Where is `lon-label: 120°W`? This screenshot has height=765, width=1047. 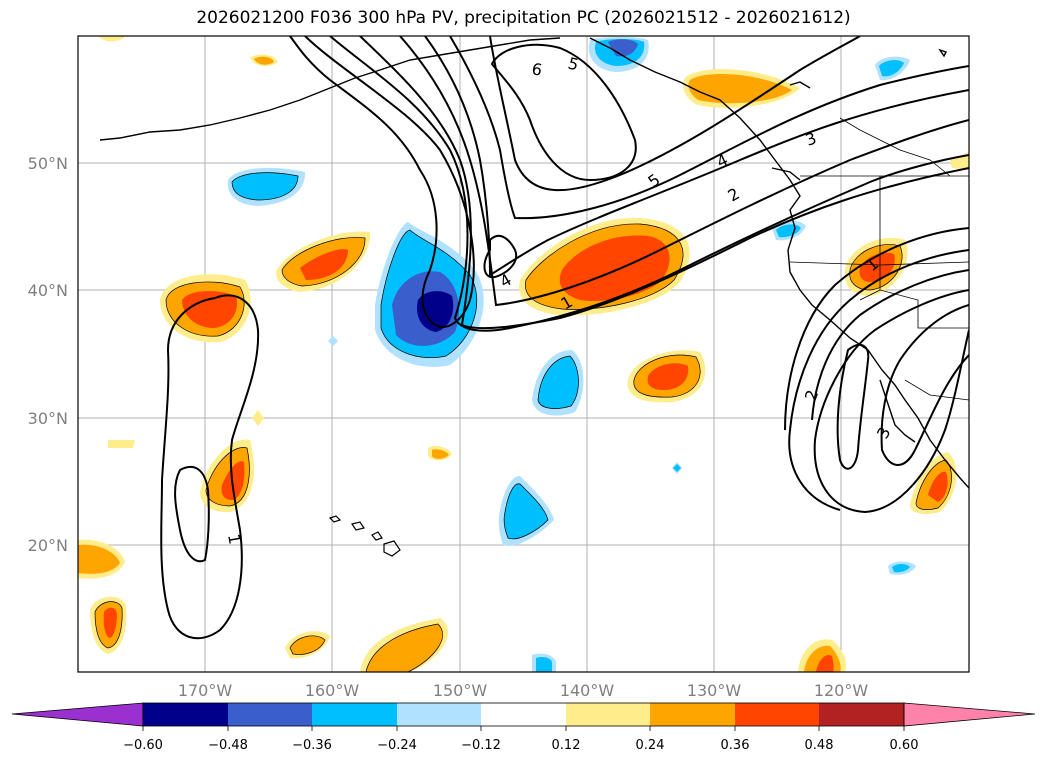
lon-label: 120°W is located at coordinates (841, 690).